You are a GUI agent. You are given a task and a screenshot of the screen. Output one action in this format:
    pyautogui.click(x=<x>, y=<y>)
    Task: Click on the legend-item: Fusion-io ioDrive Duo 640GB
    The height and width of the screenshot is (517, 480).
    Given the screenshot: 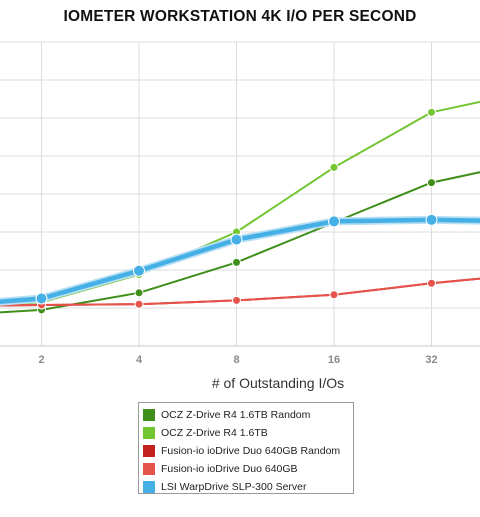 What is the action you would take?
    pyautogui.click(x=248, y=469)
    